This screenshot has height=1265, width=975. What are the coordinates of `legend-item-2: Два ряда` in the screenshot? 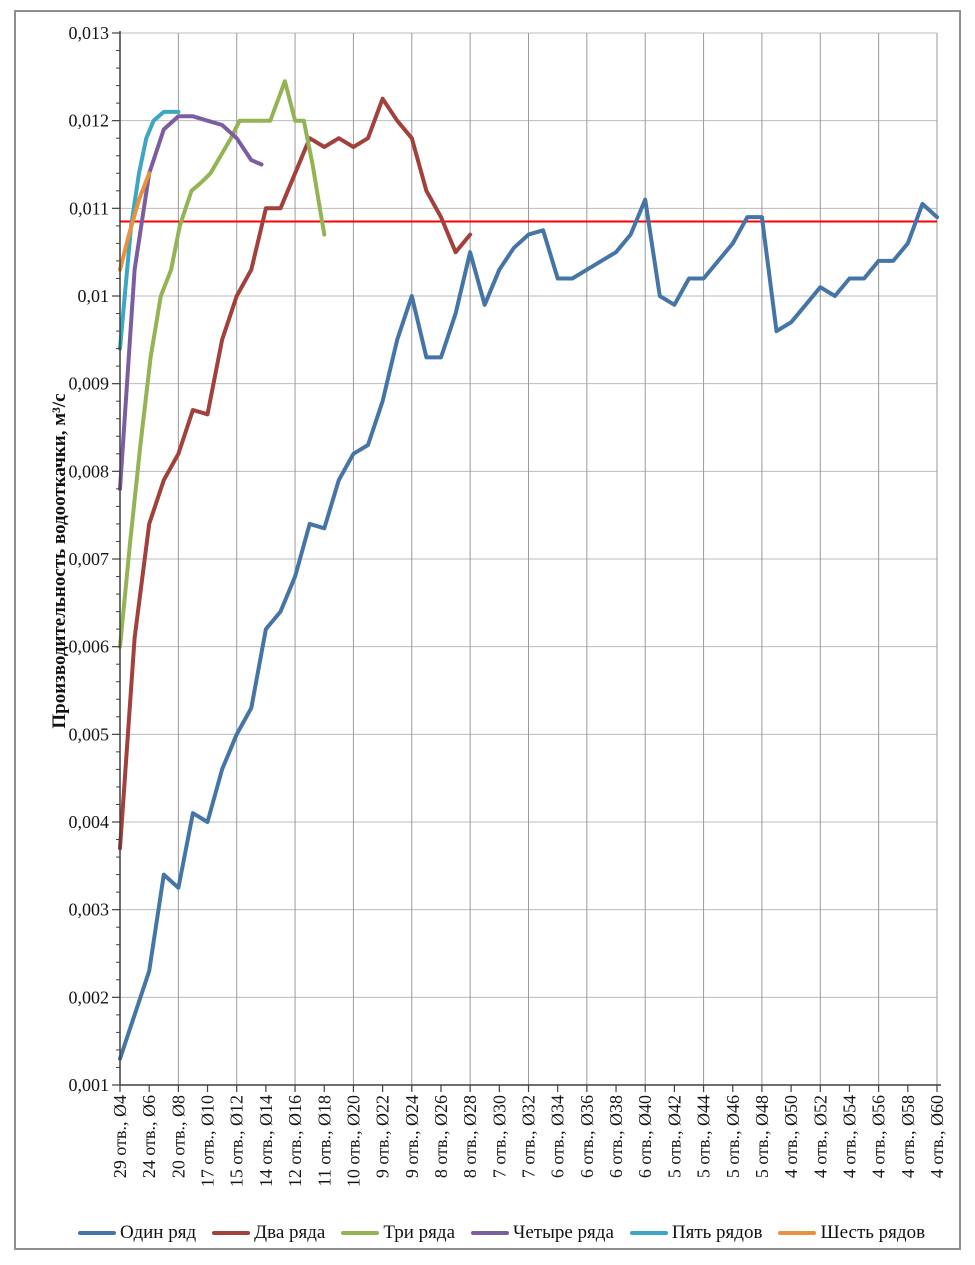 It's located at (268, 1233).